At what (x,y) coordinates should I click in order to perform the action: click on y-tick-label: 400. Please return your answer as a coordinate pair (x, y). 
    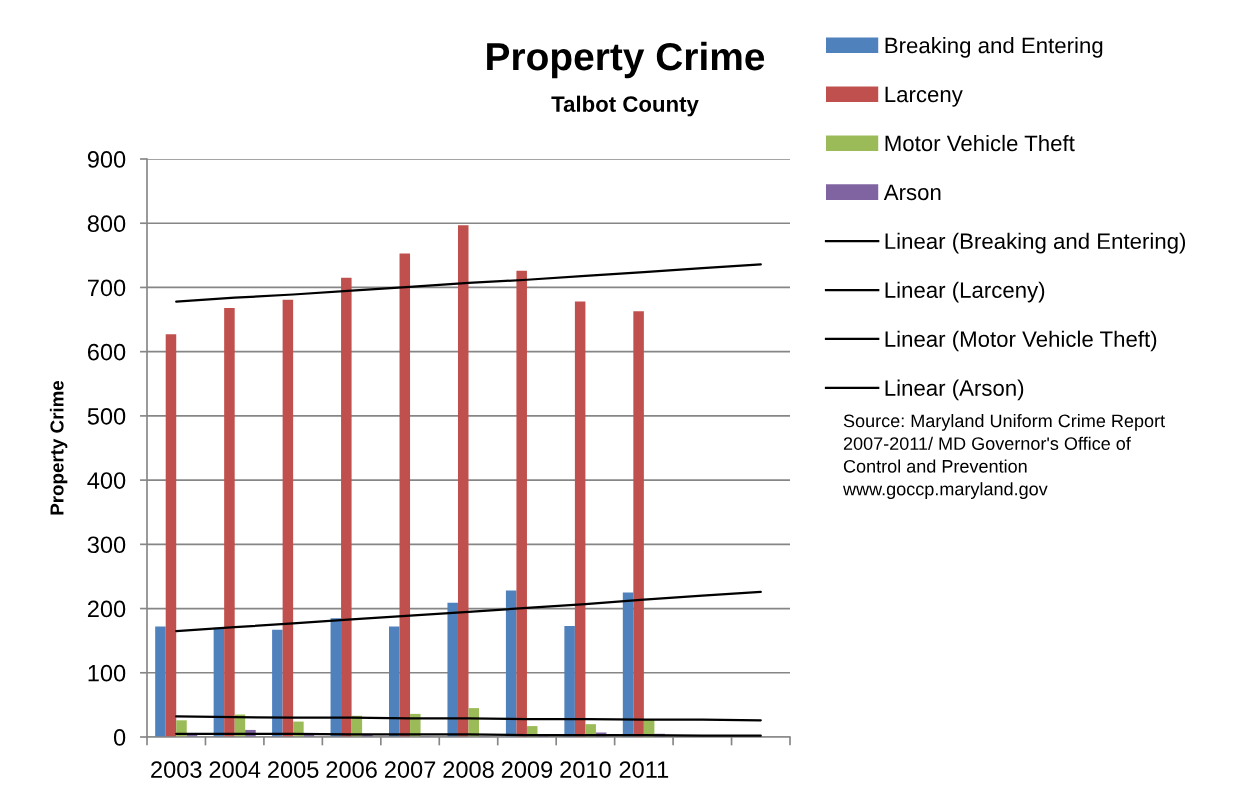
    Looking at the image, I should click on (106, 480).